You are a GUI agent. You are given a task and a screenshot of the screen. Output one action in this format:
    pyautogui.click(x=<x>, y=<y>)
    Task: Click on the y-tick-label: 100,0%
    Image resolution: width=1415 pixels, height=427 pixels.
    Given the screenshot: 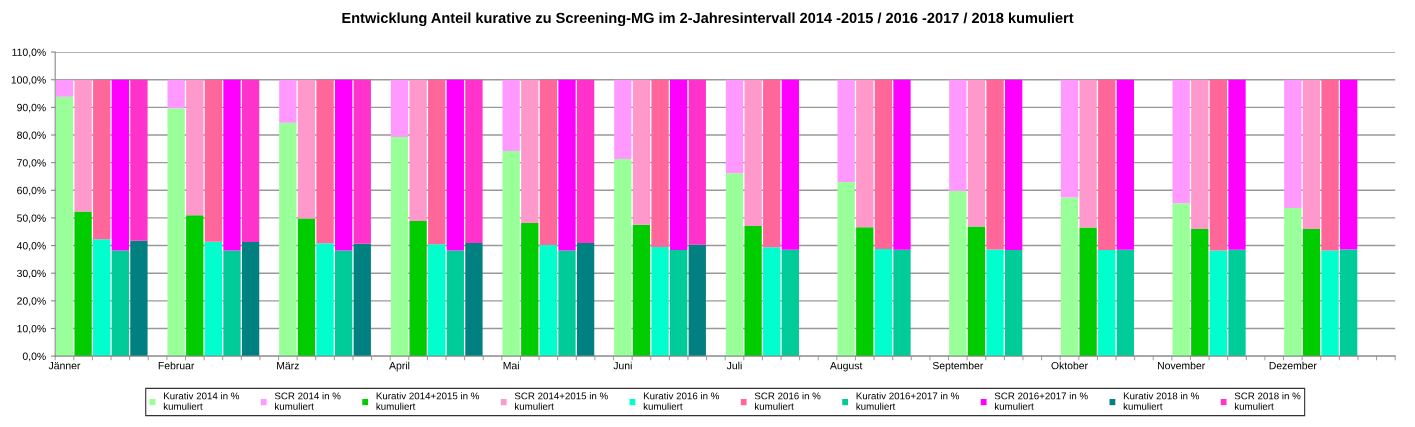 What is the action you would take?
    pyautogui.click(x=28, y=80)
    